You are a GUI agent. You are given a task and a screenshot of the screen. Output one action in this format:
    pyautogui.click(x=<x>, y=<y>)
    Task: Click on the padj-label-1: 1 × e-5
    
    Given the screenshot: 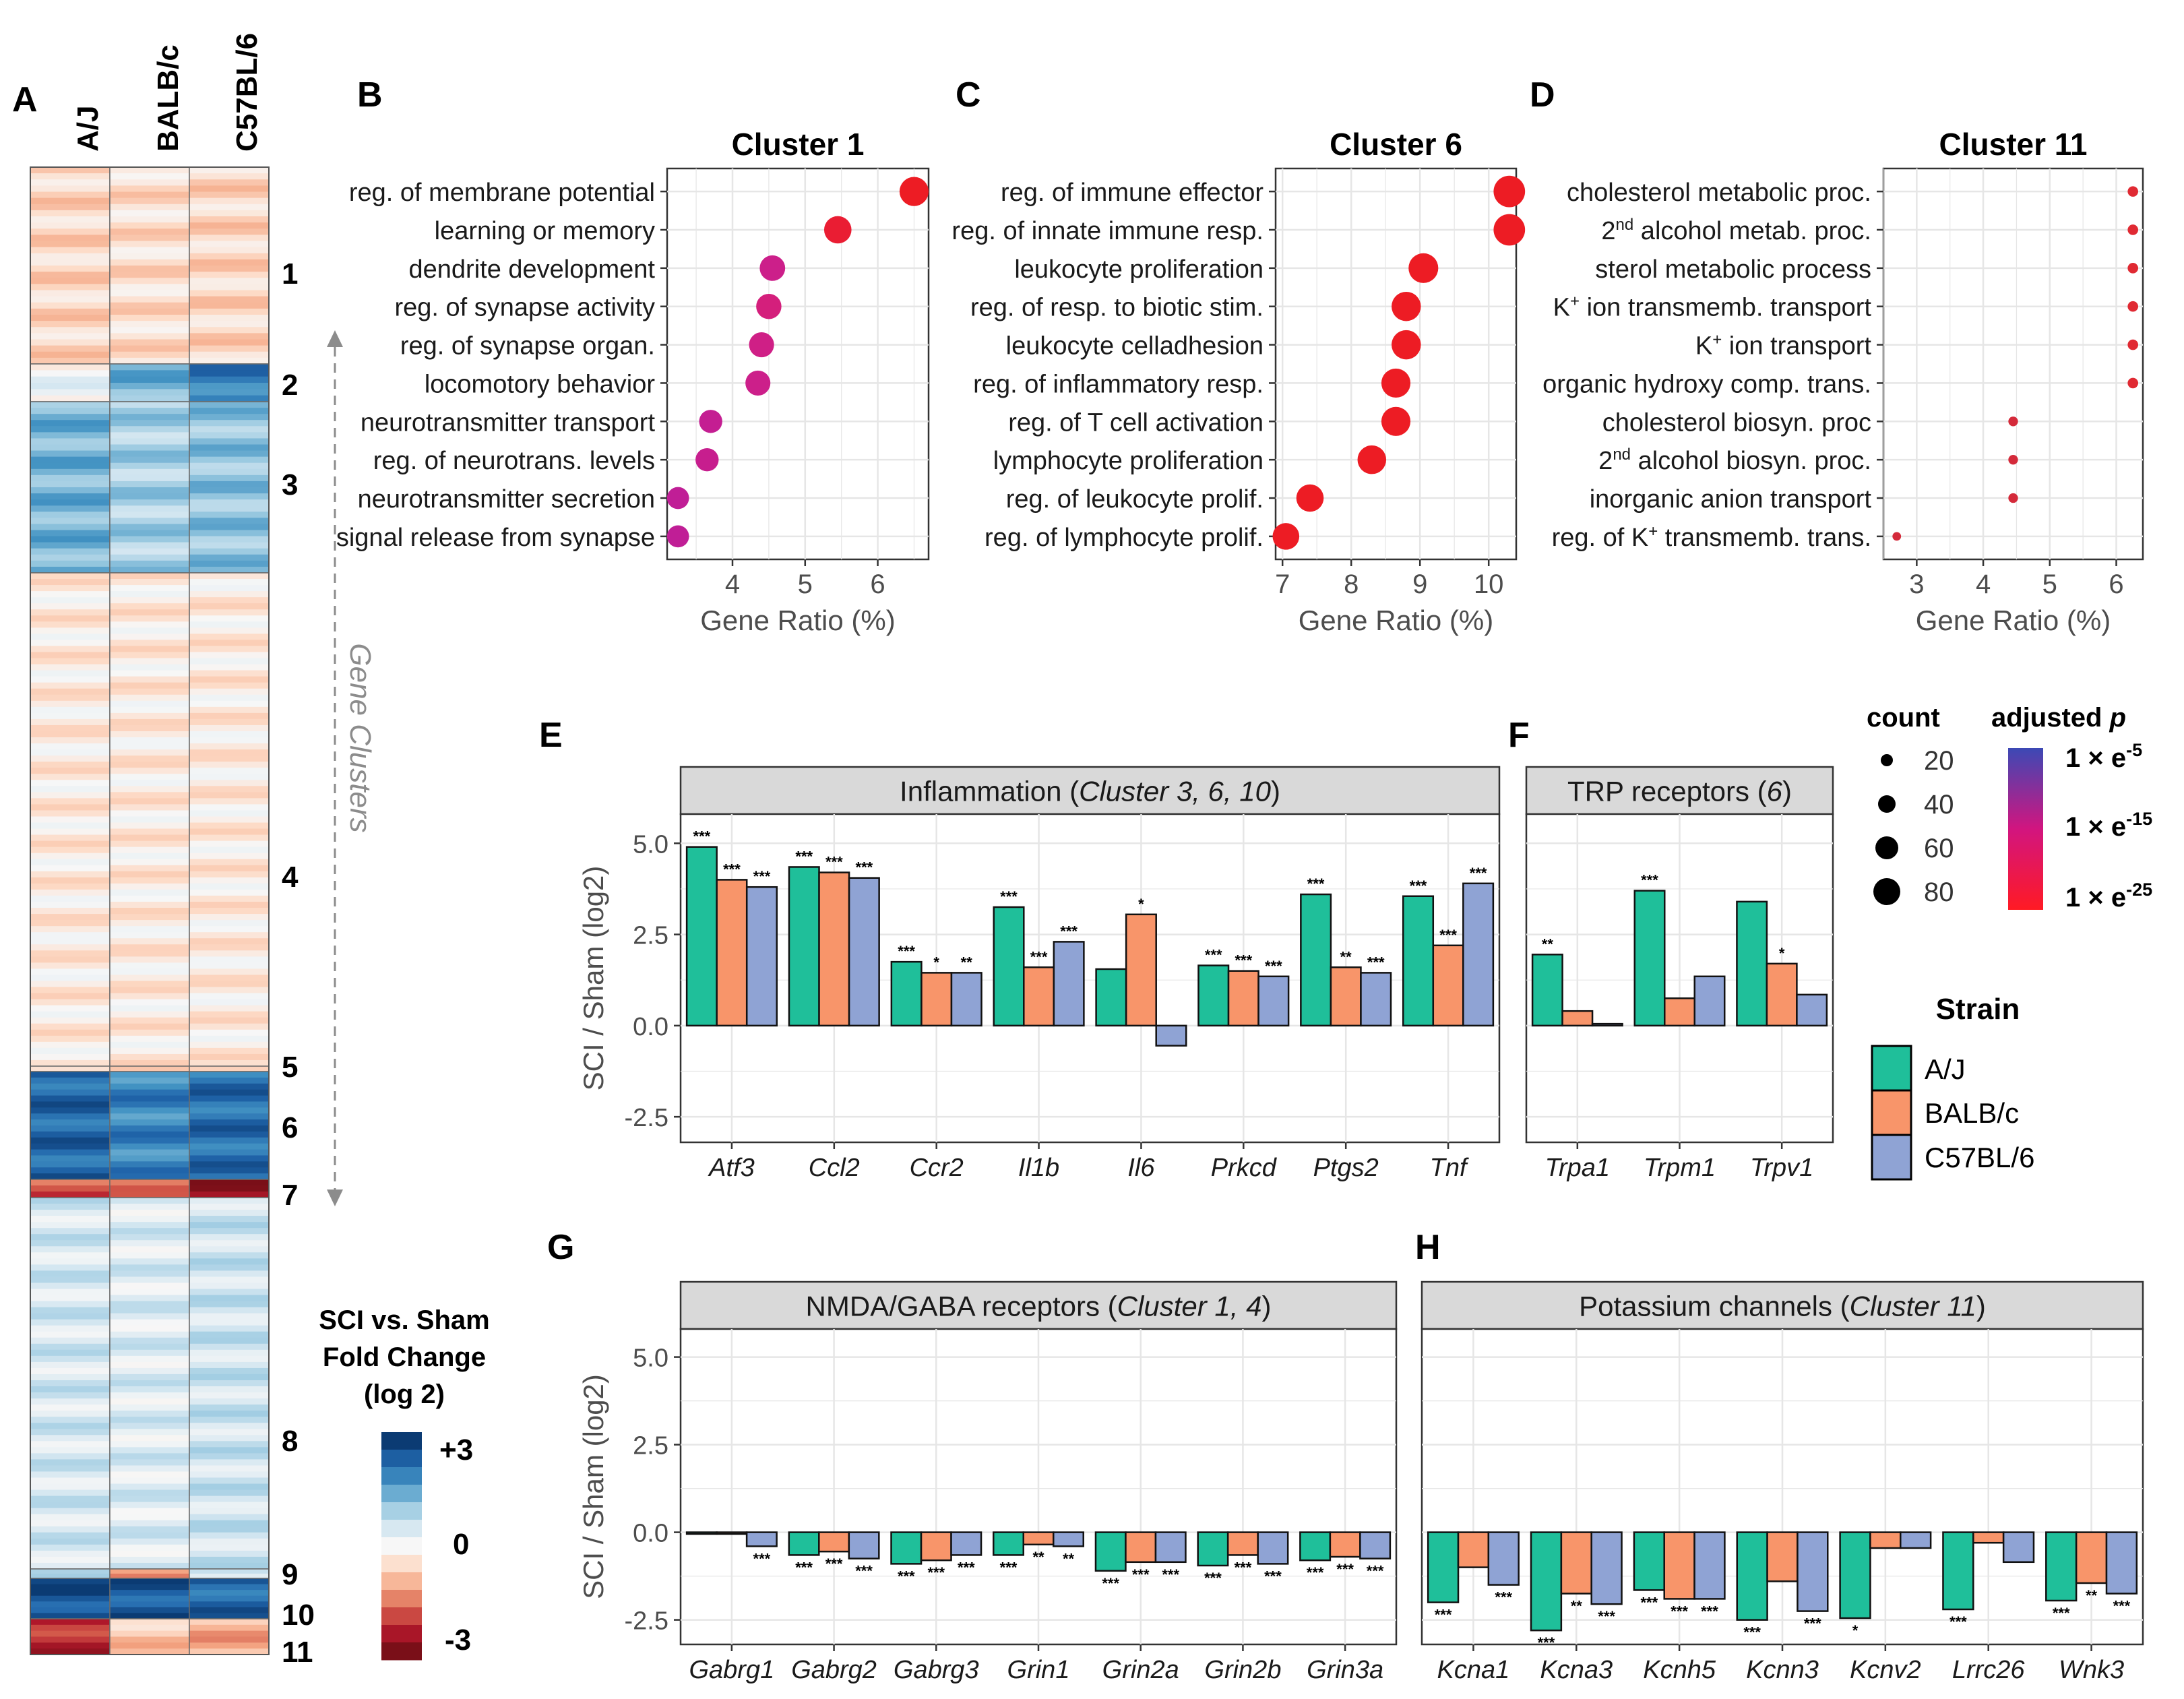 What is the action you would take?
    pyautogui.click(x=2103, y=756)
    